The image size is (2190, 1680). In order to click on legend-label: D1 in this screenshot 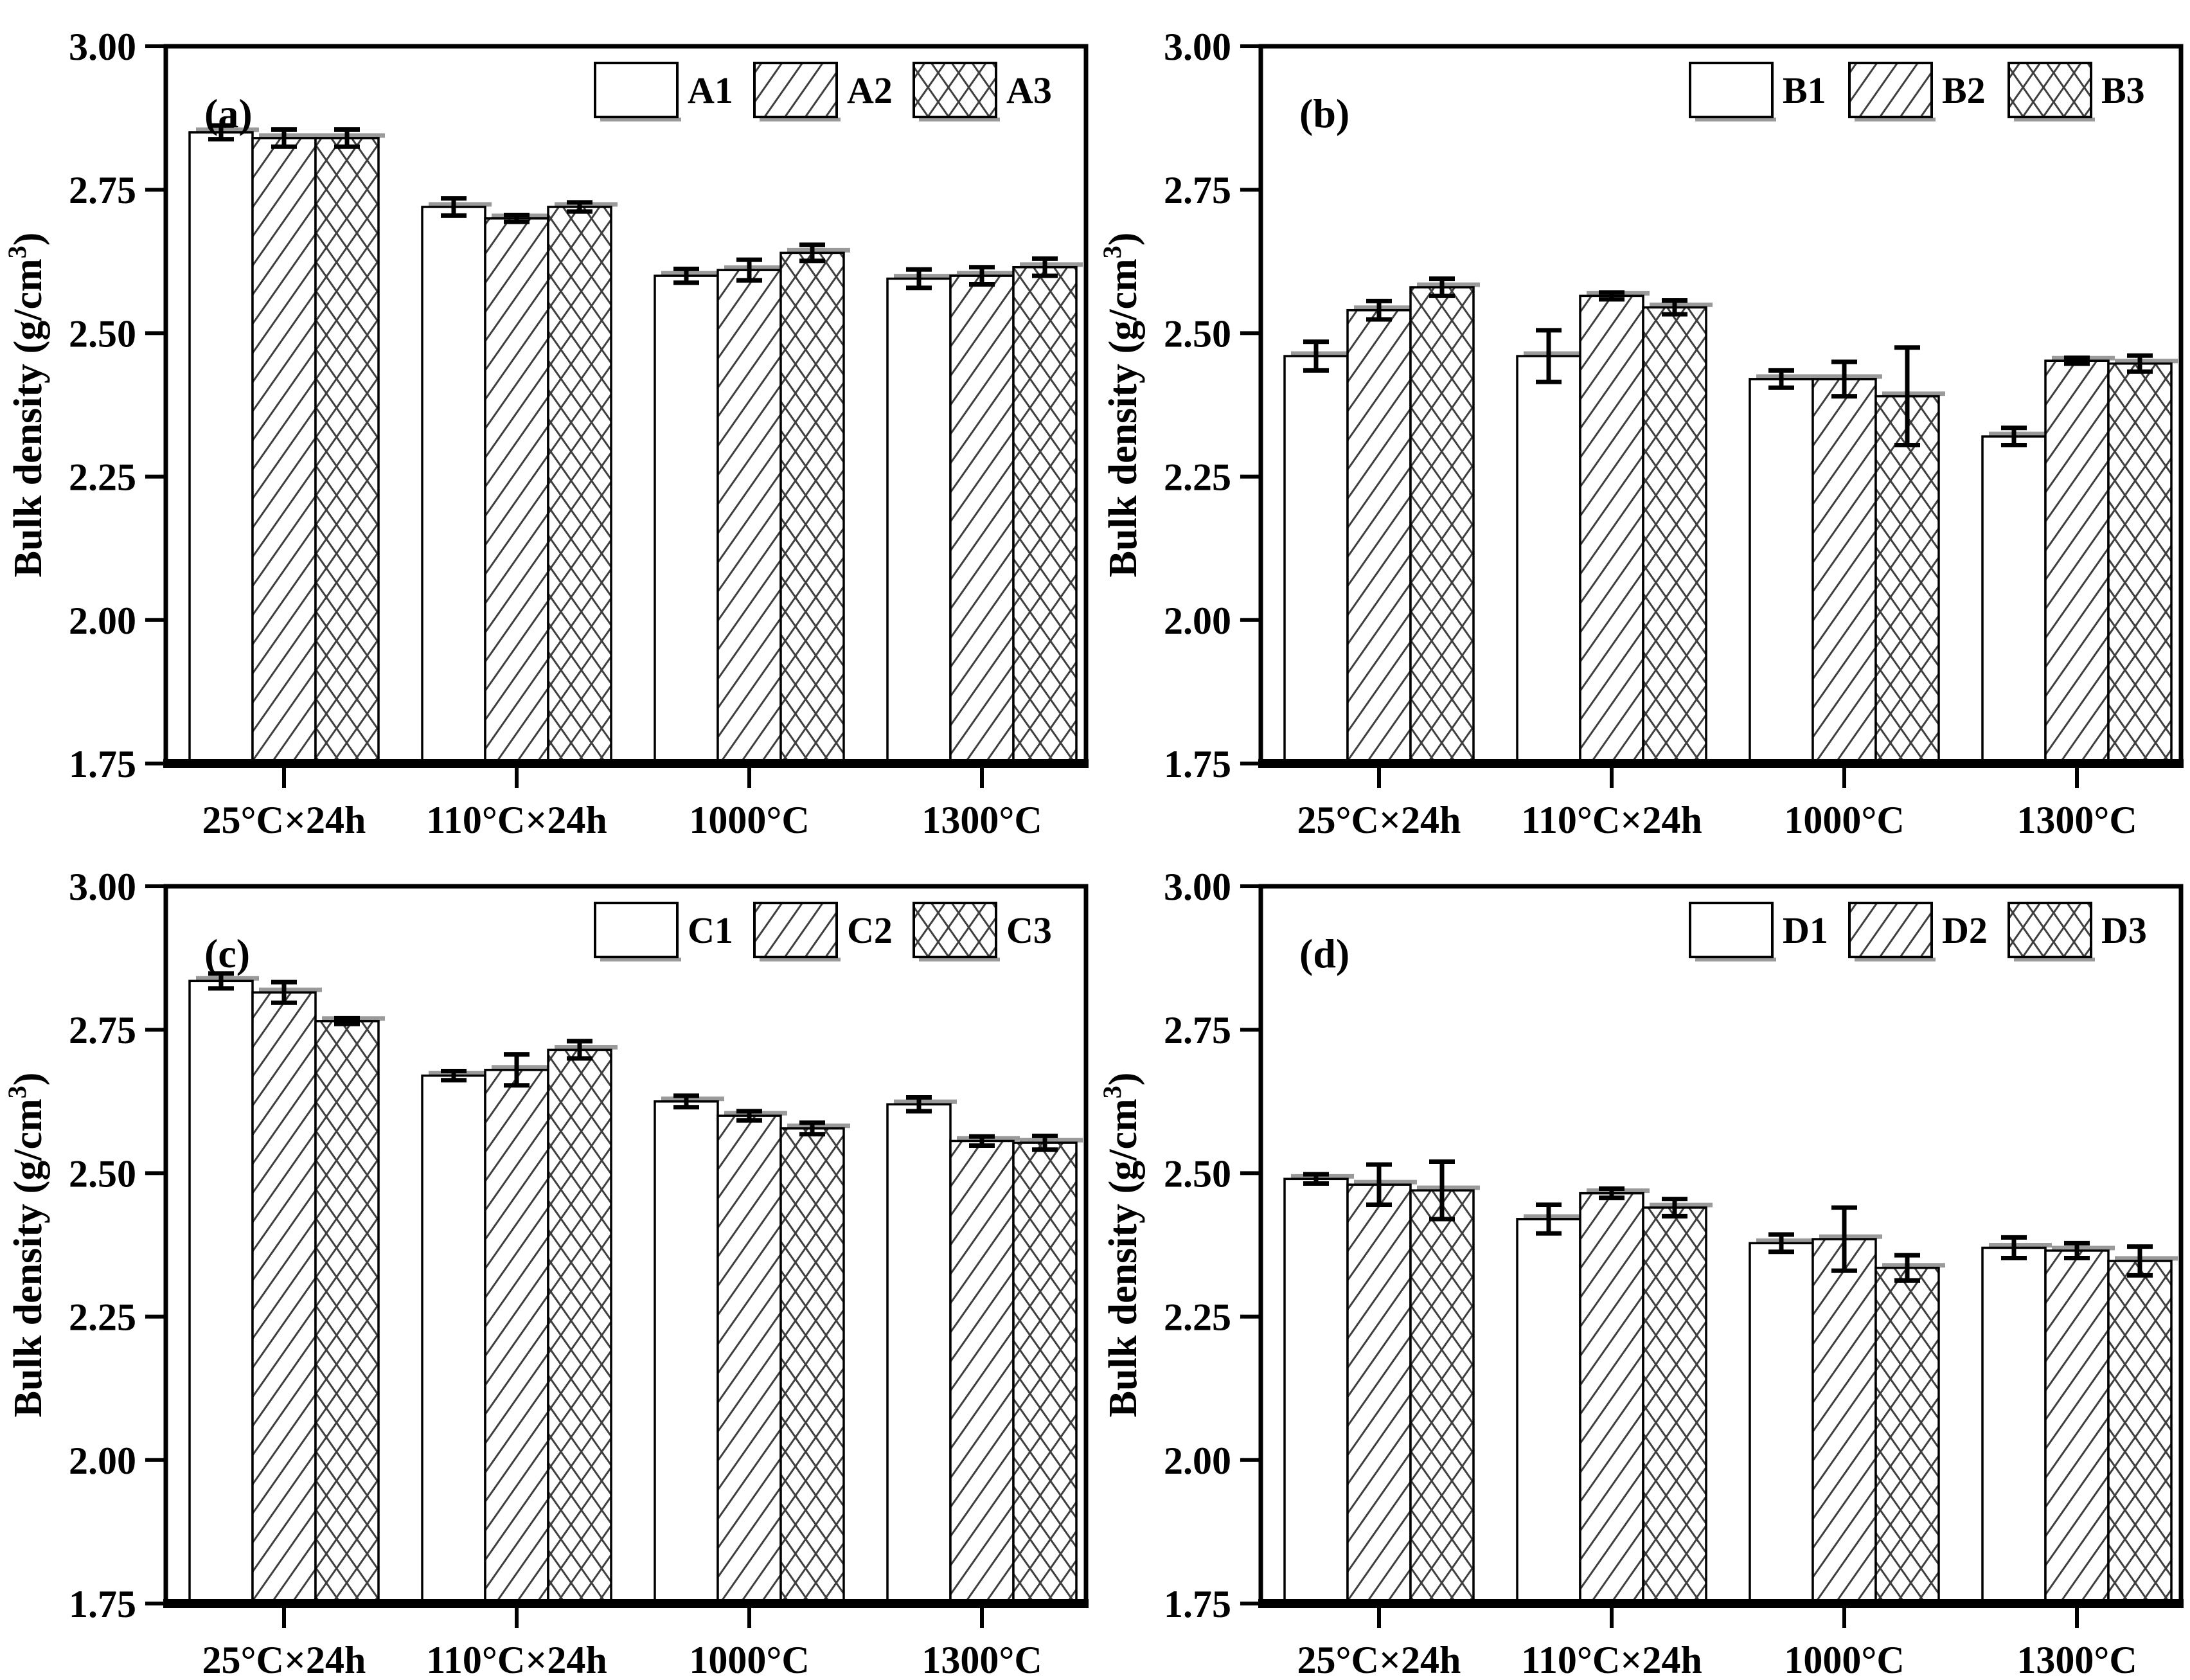, I will do `click(1805, 930)`.